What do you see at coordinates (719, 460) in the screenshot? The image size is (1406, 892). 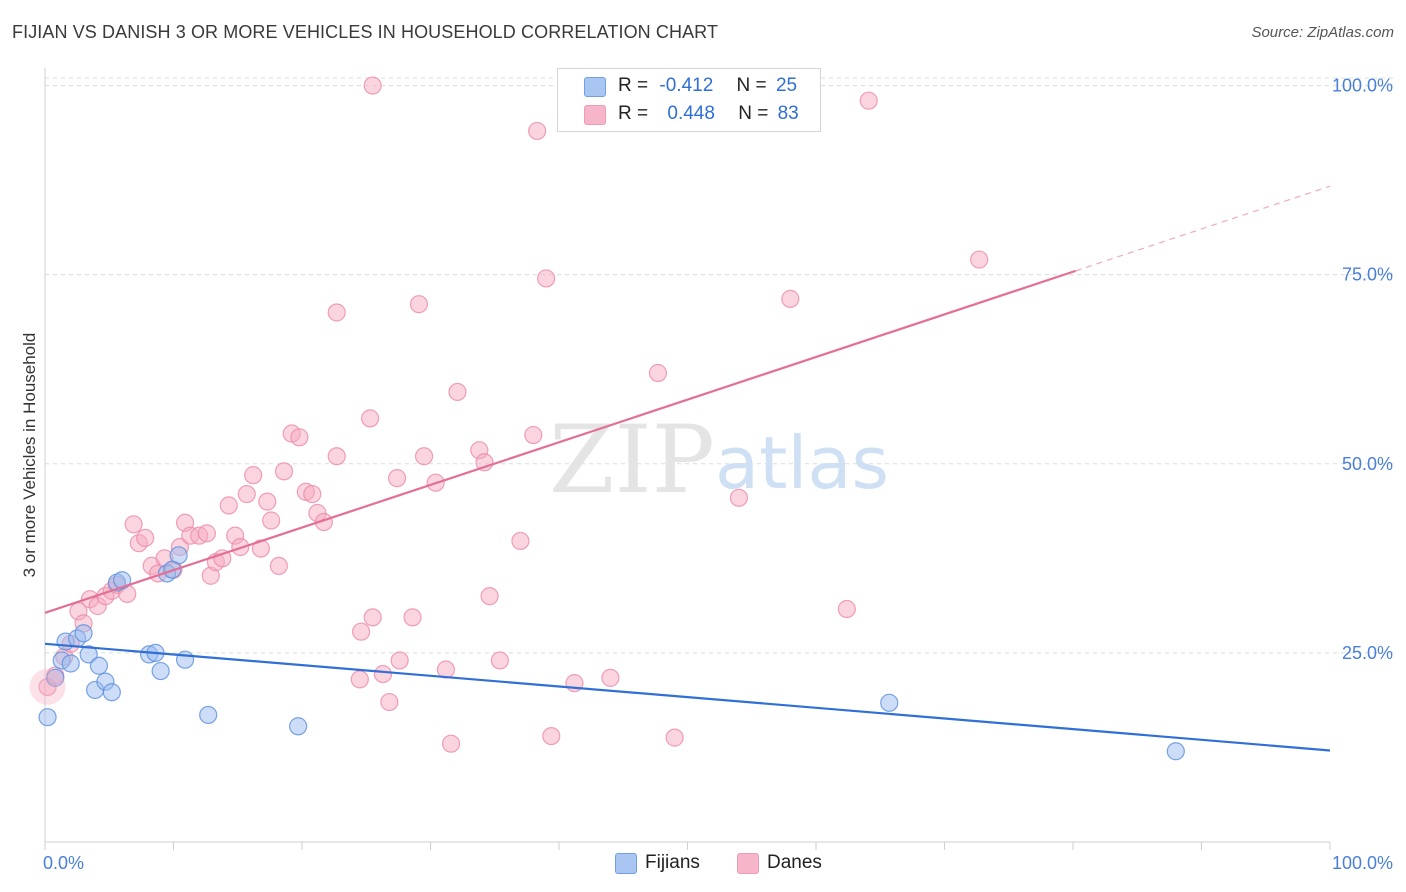 I see `watermark: ZIP atlas` at bounding box center [719, 460].